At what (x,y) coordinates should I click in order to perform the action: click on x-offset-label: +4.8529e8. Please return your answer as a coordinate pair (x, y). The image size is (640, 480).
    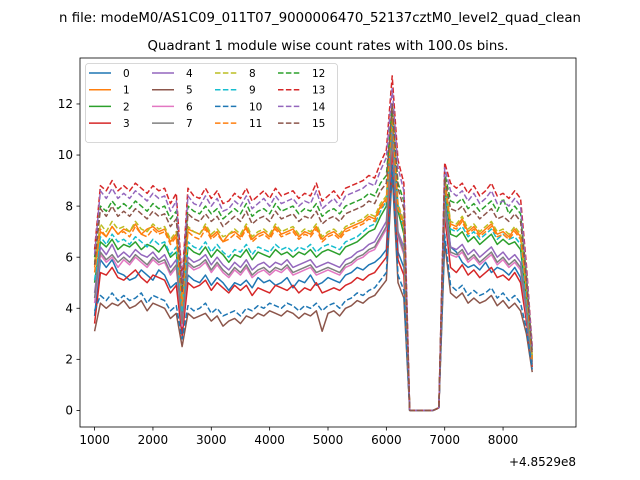
    Looking at the image, I should click on (542, 462).